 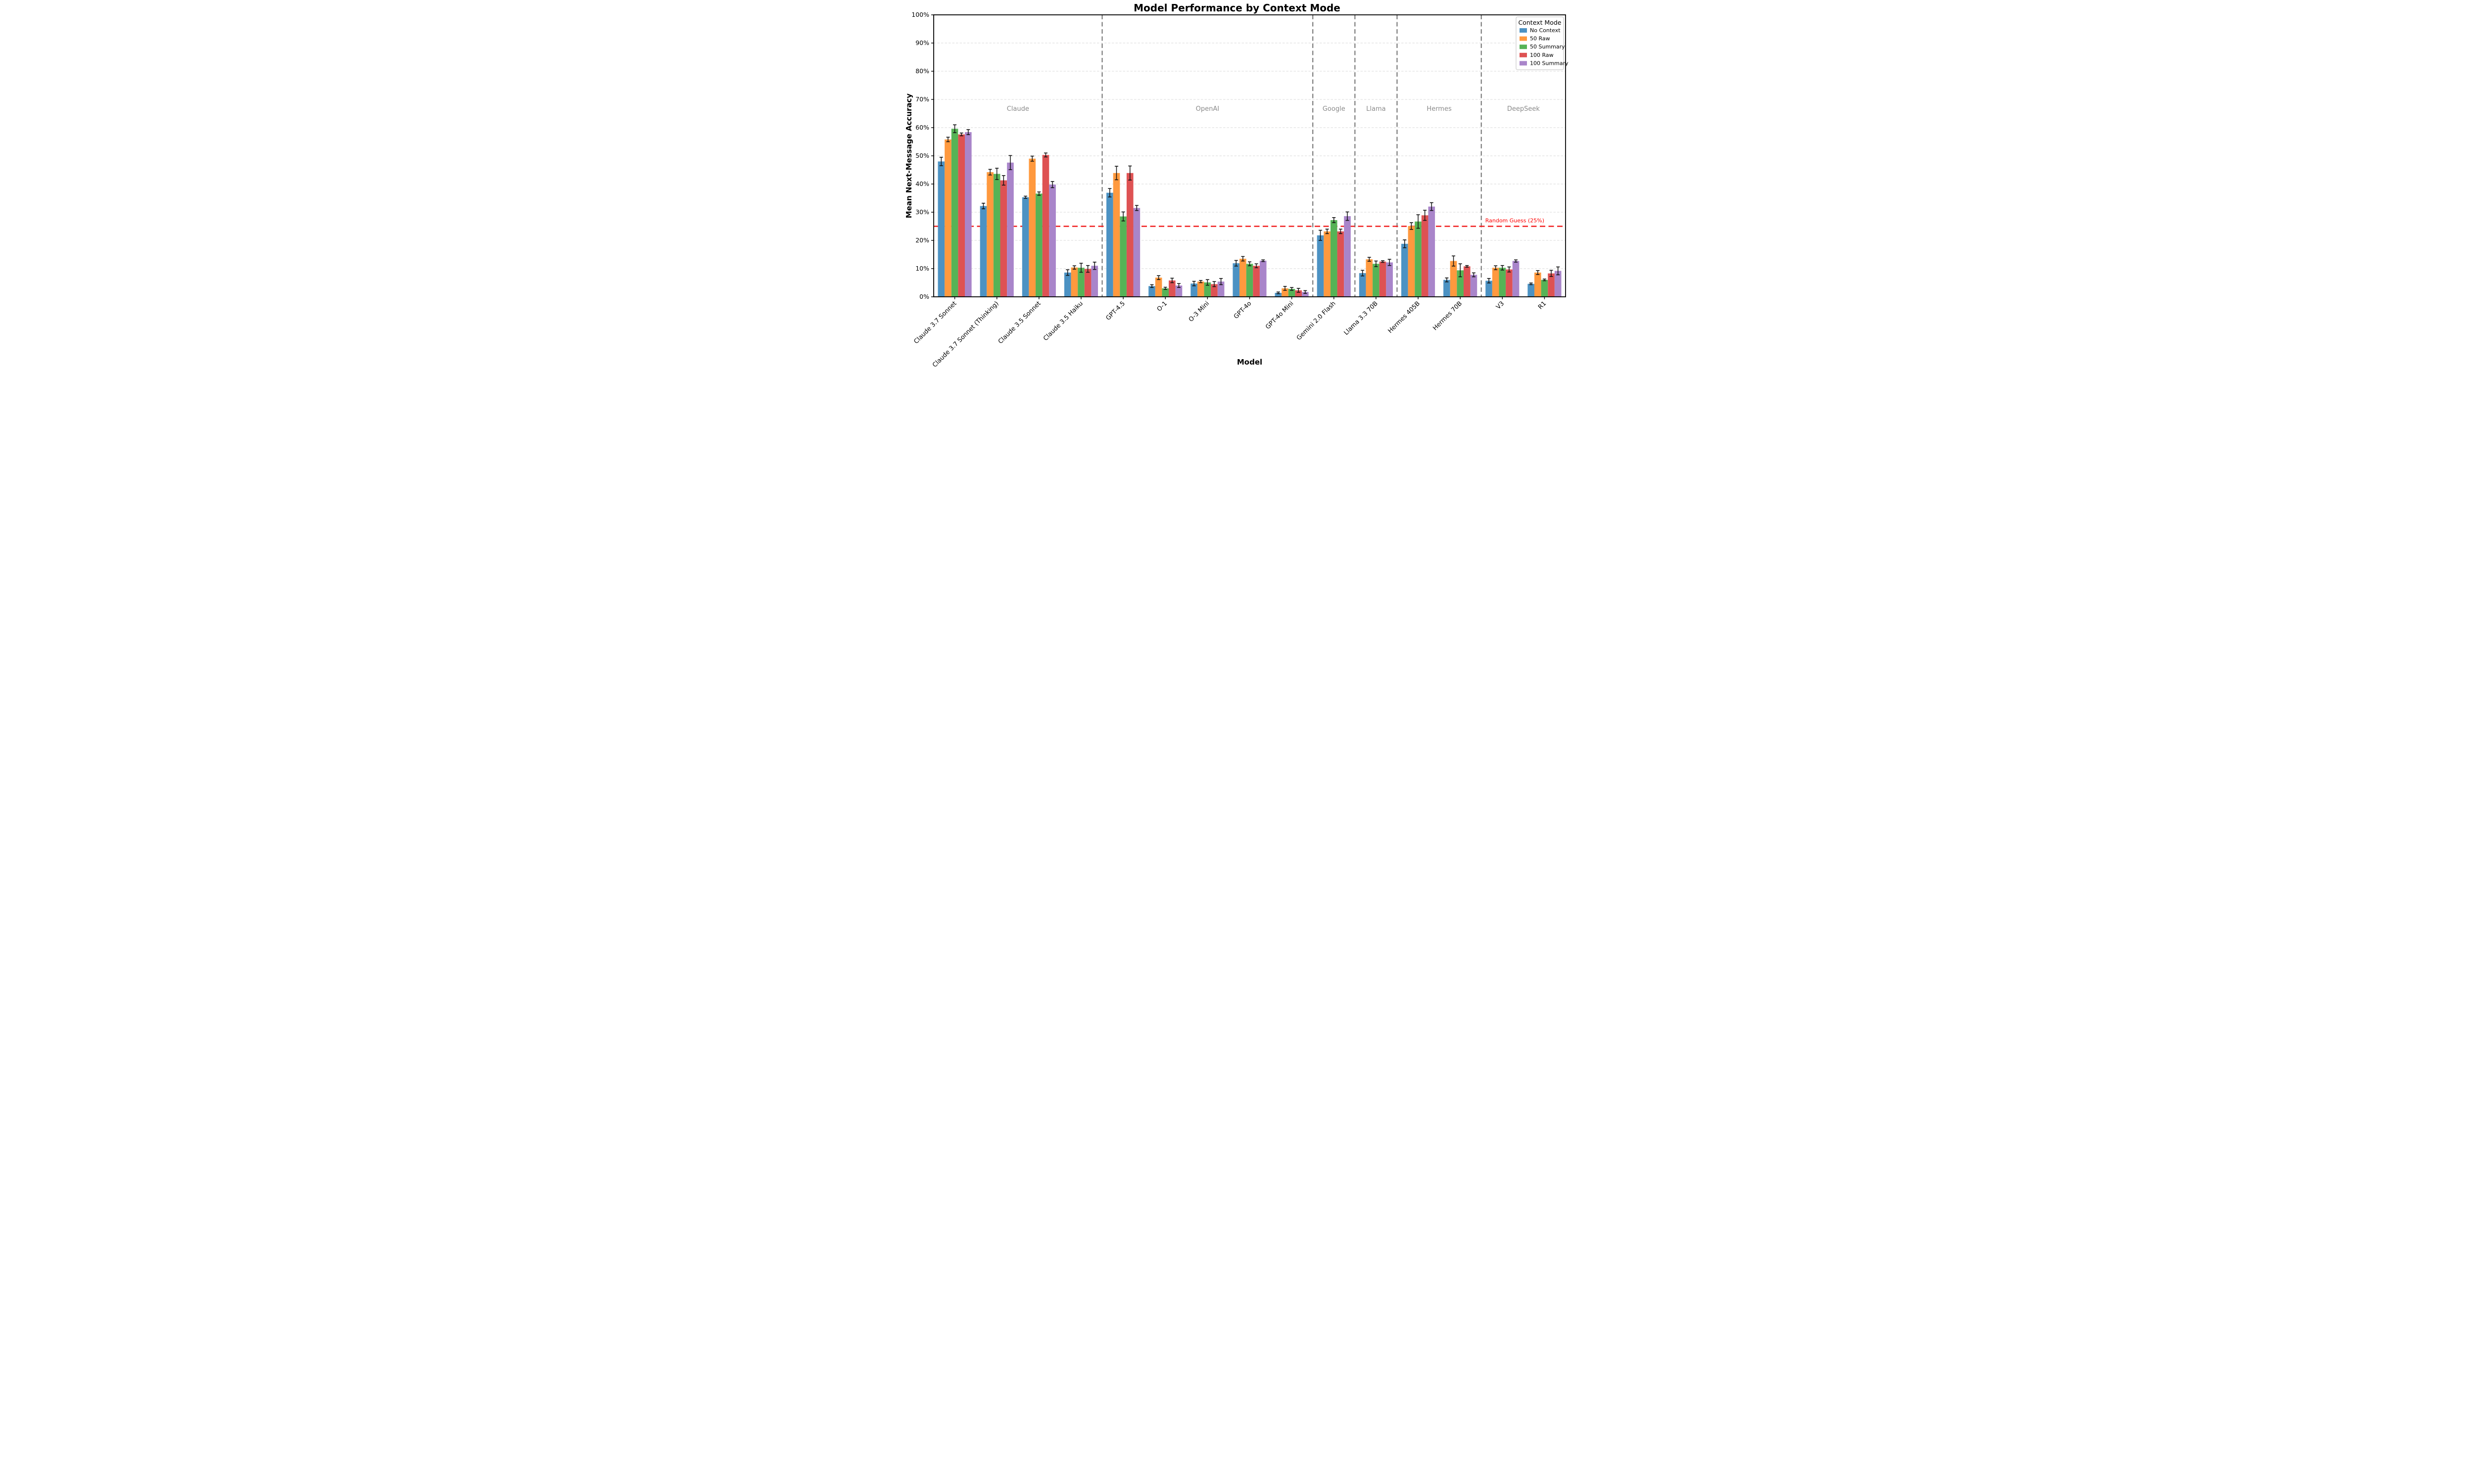 What do you see at coordinates (935, 322) in the screenshot?
I see `x-tick-label: Claude 3.7 Sonnet` at bounding box center [935, 322].